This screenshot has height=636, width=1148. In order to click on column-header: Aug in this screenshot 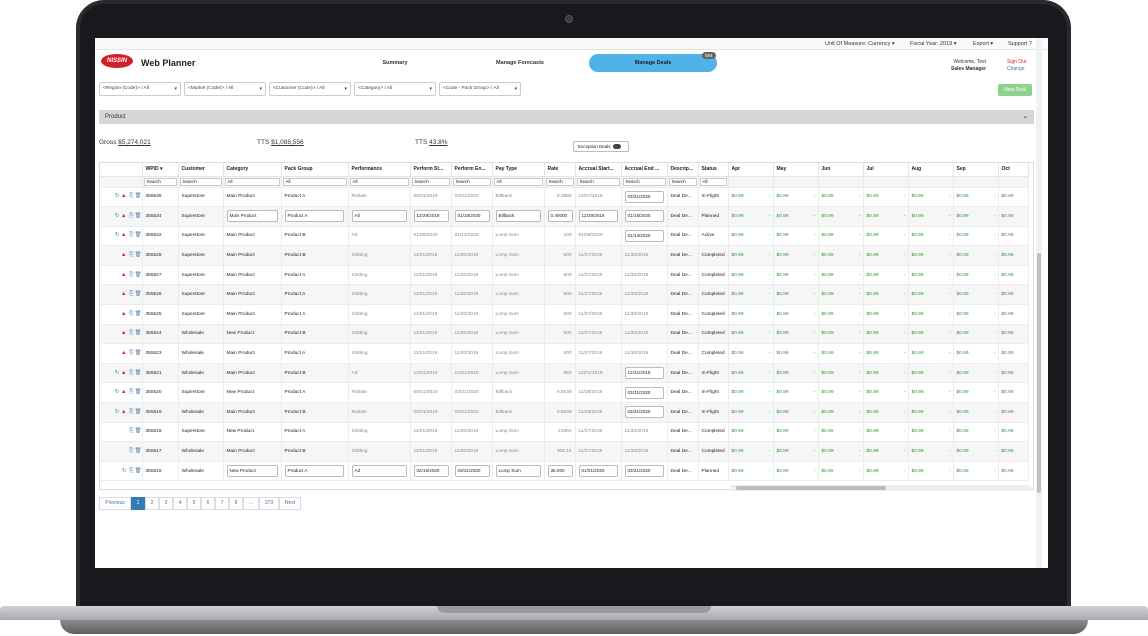, I will do `click(931, 170)`.